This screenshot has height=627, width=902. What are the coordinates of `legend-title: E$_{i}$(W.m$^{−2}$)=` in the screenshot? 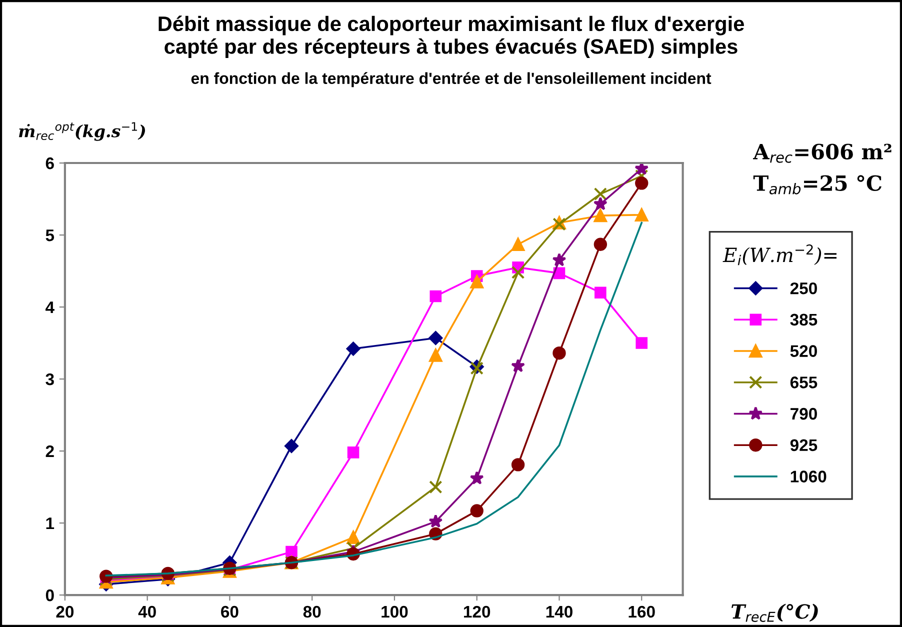 It's located at (779, 255).